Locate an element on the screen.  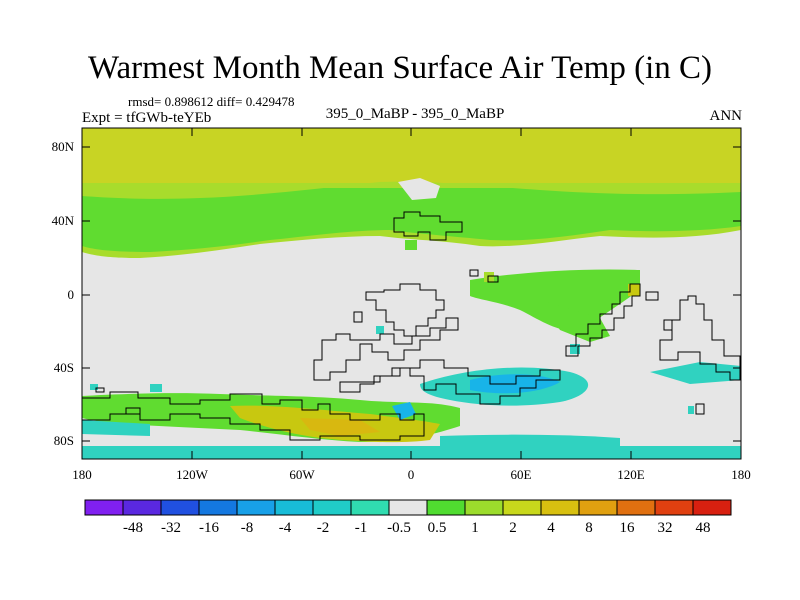
colorbar-label: 1 is located at coordinates (475, 528).